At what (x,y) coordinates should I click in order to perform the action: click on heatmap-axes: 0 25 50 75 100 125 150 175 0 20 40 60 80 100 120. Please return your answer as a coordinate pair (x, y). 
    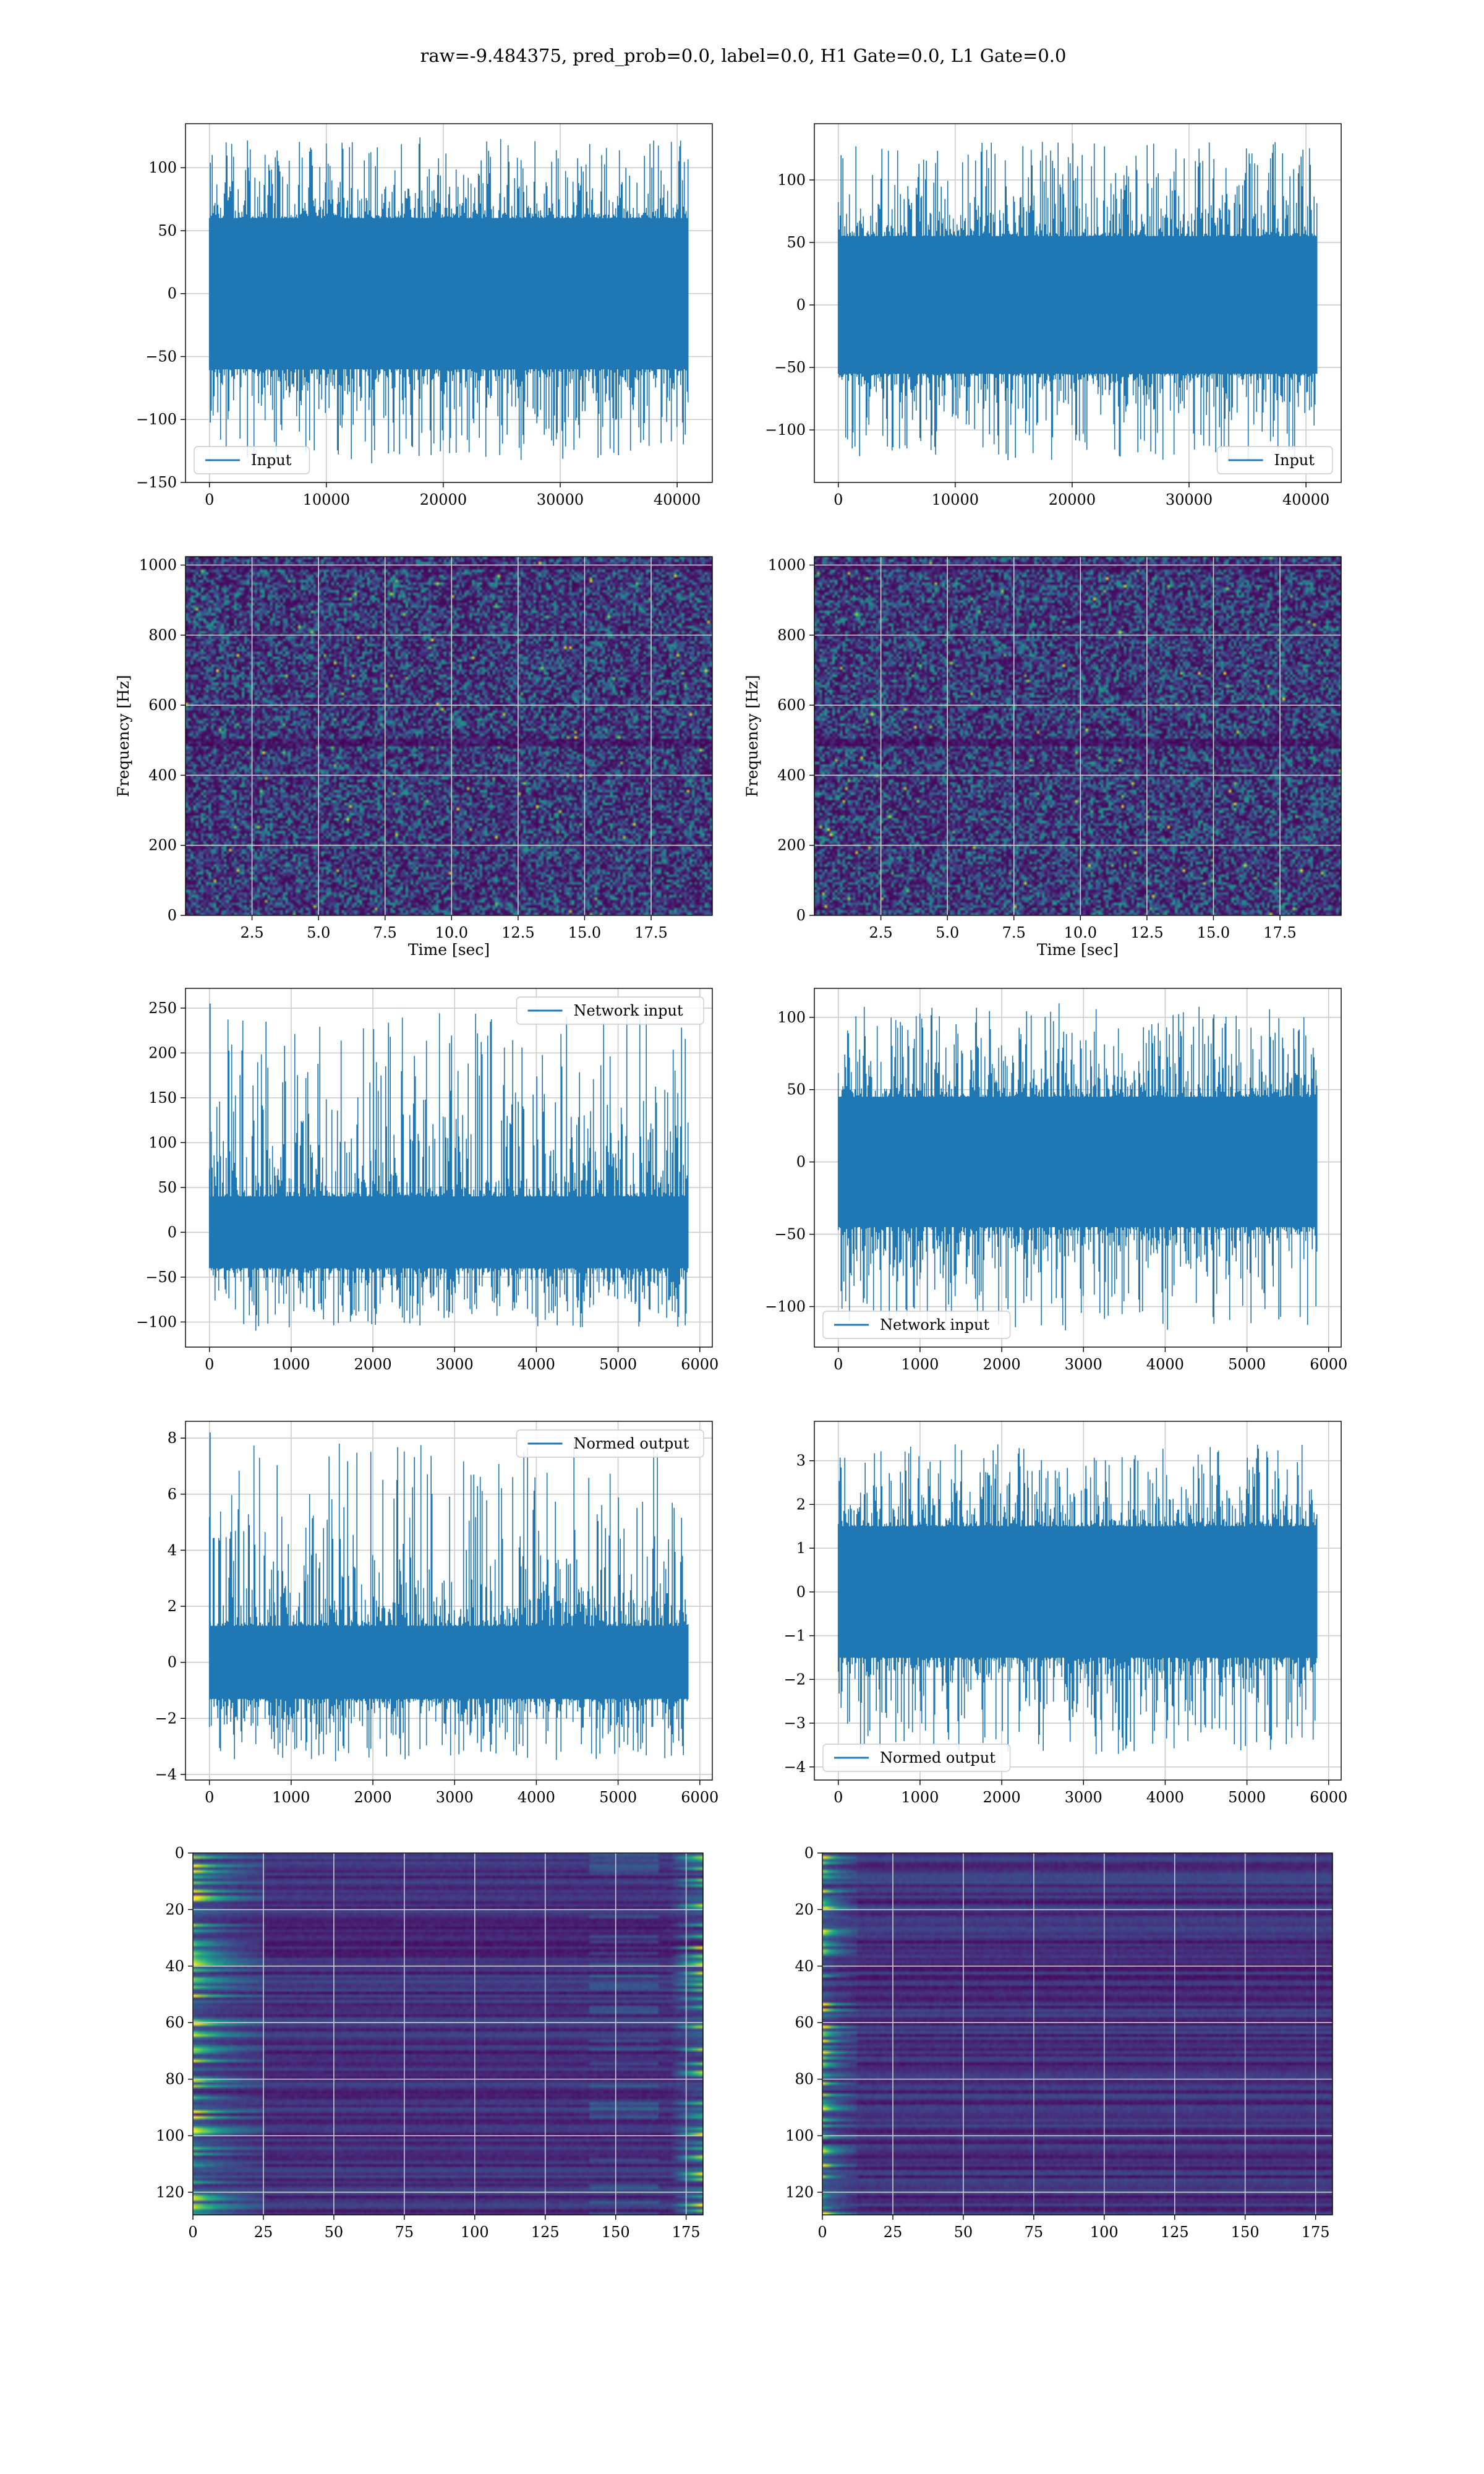
    Looking at the image, I should click on (429, 2043).